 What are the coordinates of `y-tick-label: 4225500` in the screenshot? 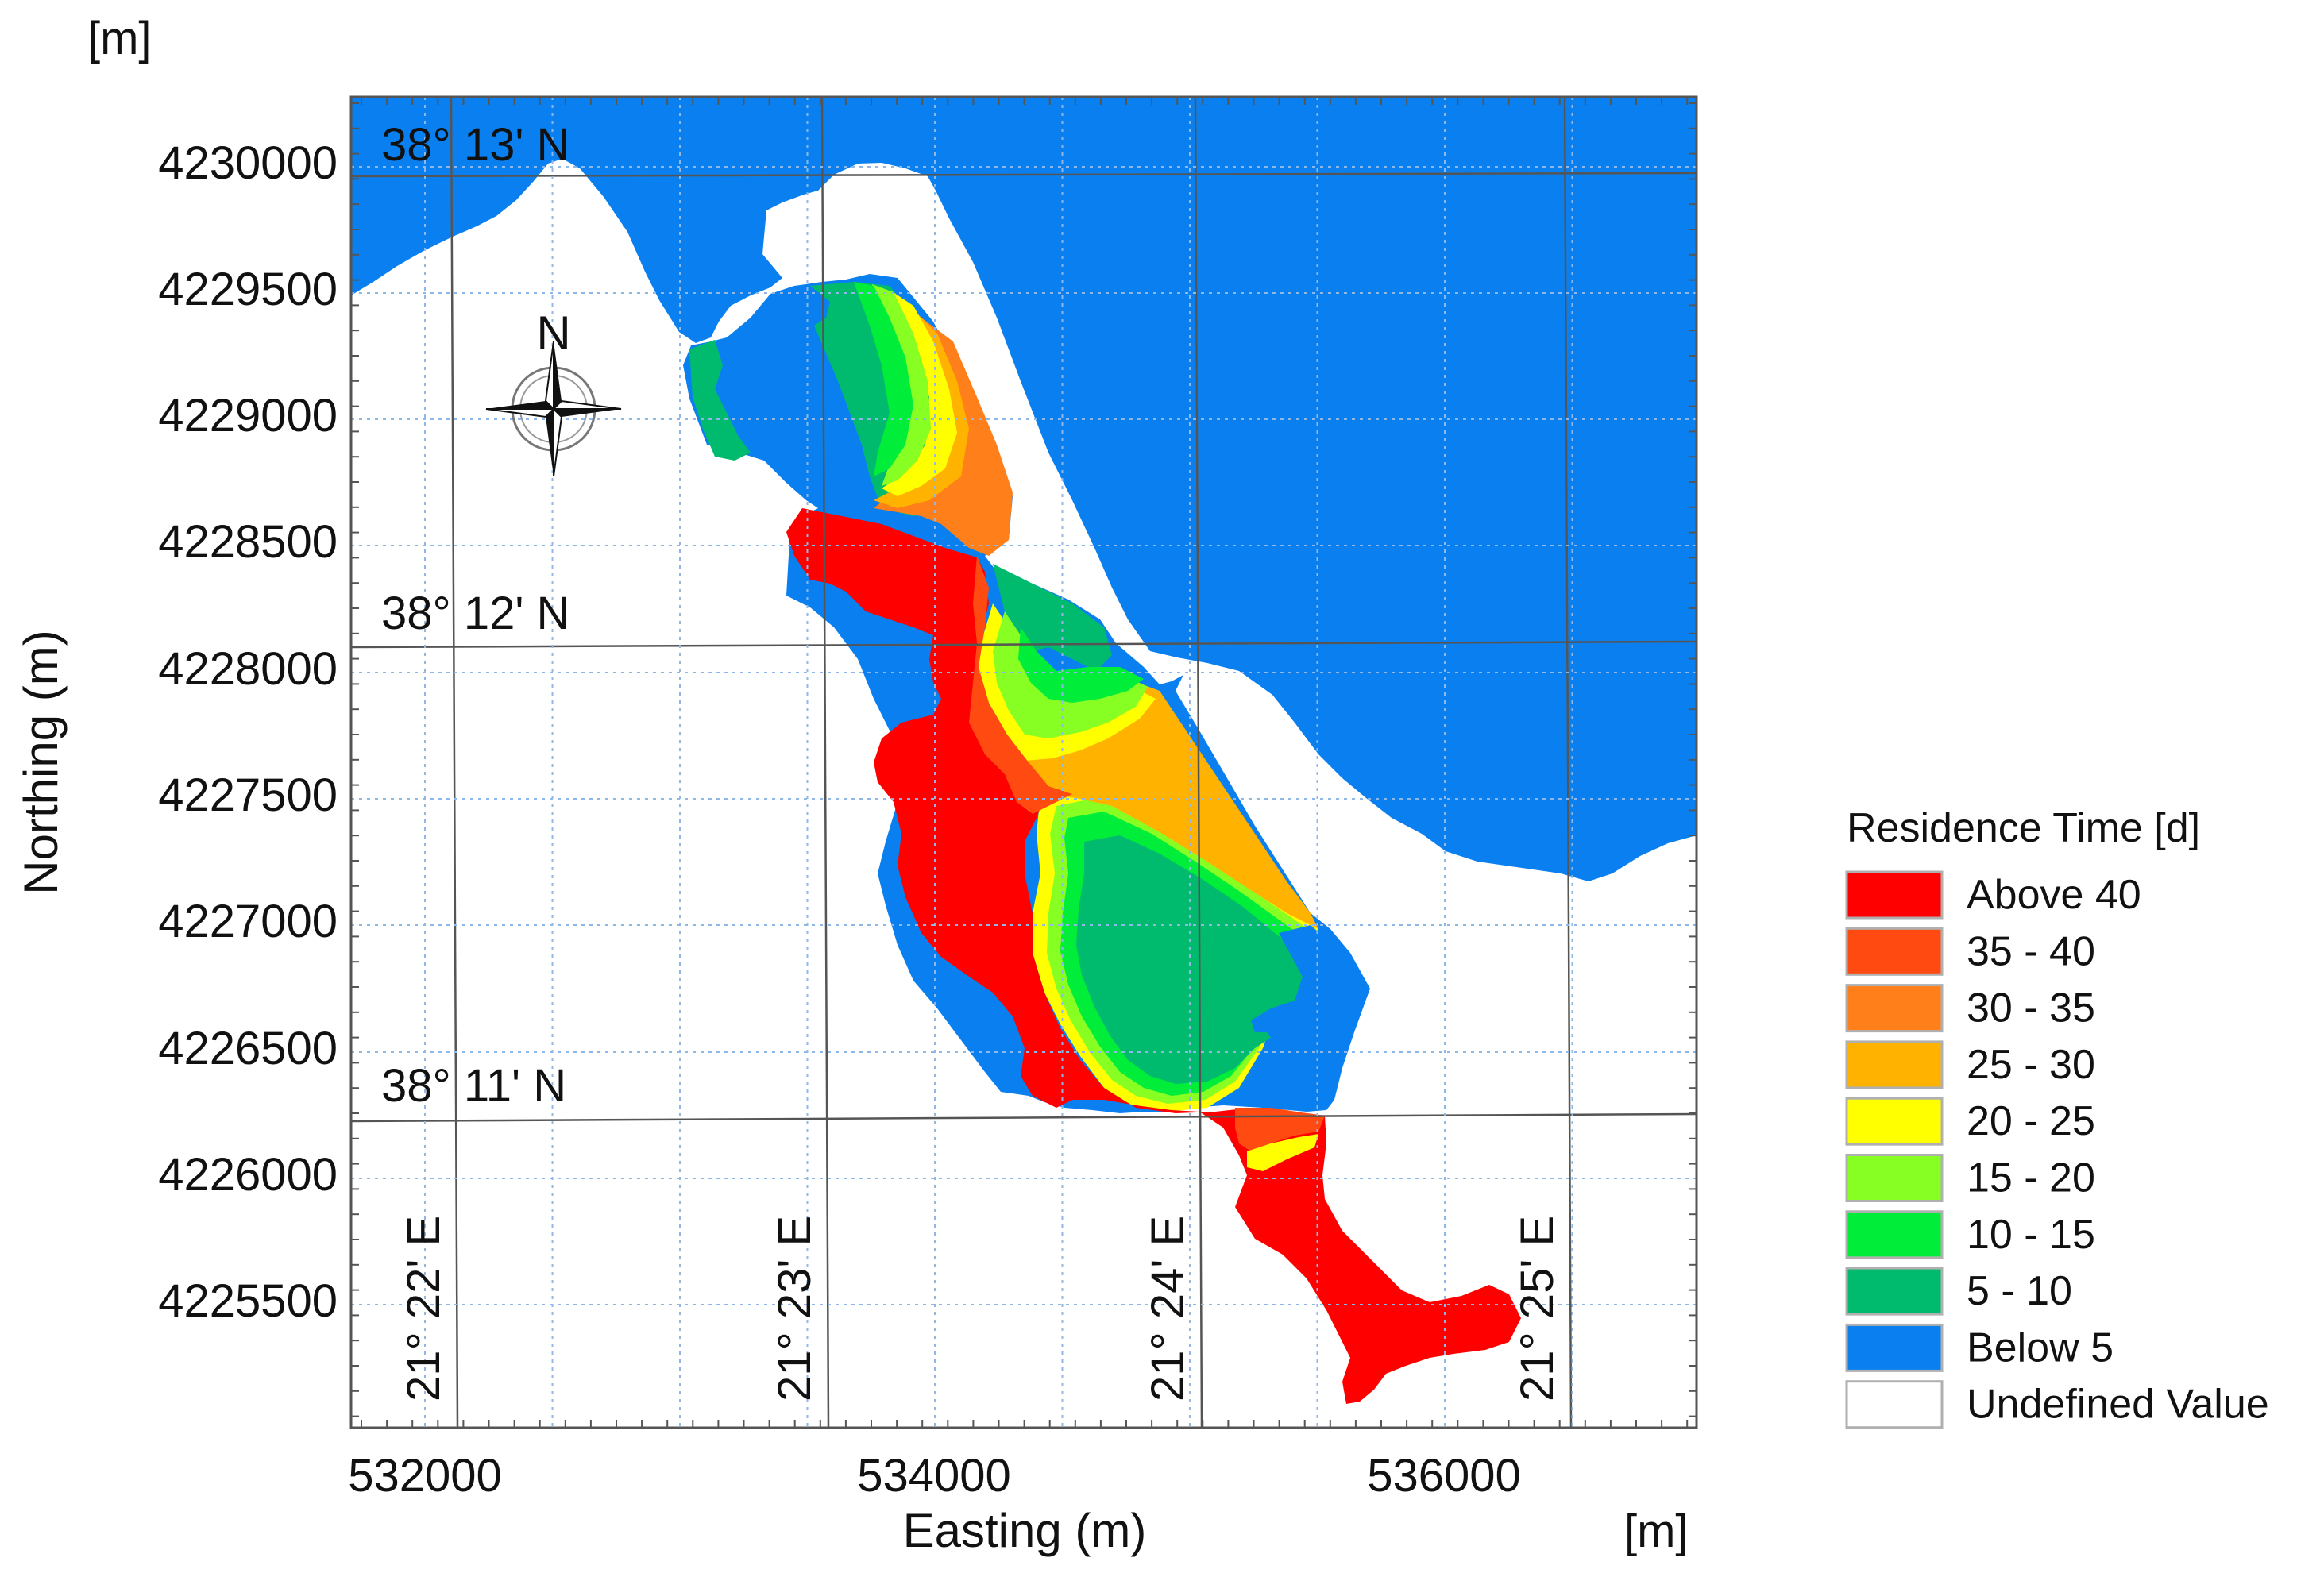 It's located at (248, 1301).